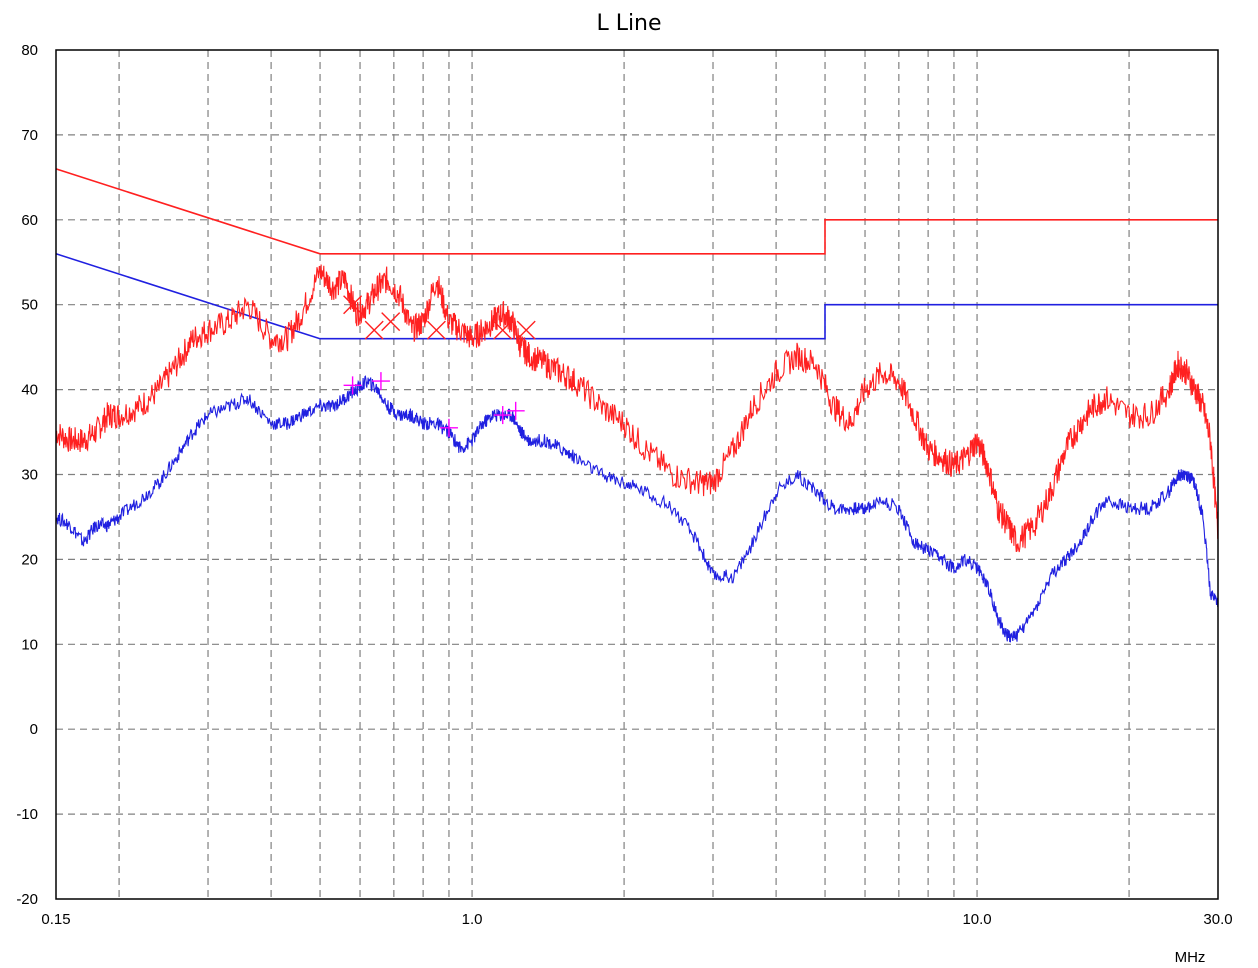 The width and height of the screenshot is (1258, 968). Describe the element at coordinates (29, 305) in the screenshot. I see `y-tick-label: 50` at that location.